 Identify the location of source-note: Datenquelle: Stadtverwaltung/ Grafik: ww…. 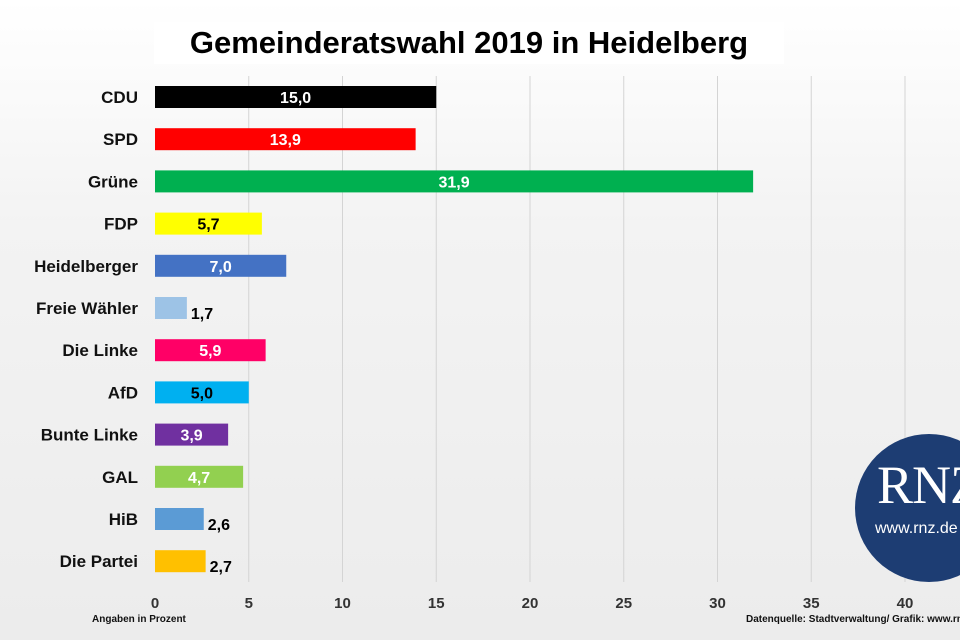
(853, 619).